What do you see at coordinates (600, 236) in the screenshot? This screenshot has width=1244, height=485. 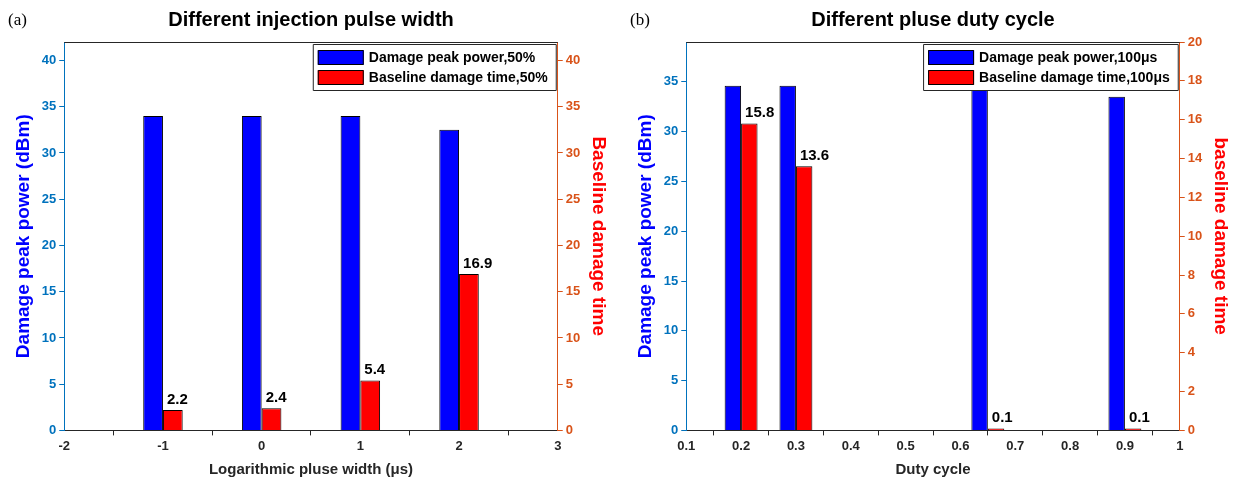 I see `y2-axis-title: Baseline damage time` at bounding box center [600, 236].